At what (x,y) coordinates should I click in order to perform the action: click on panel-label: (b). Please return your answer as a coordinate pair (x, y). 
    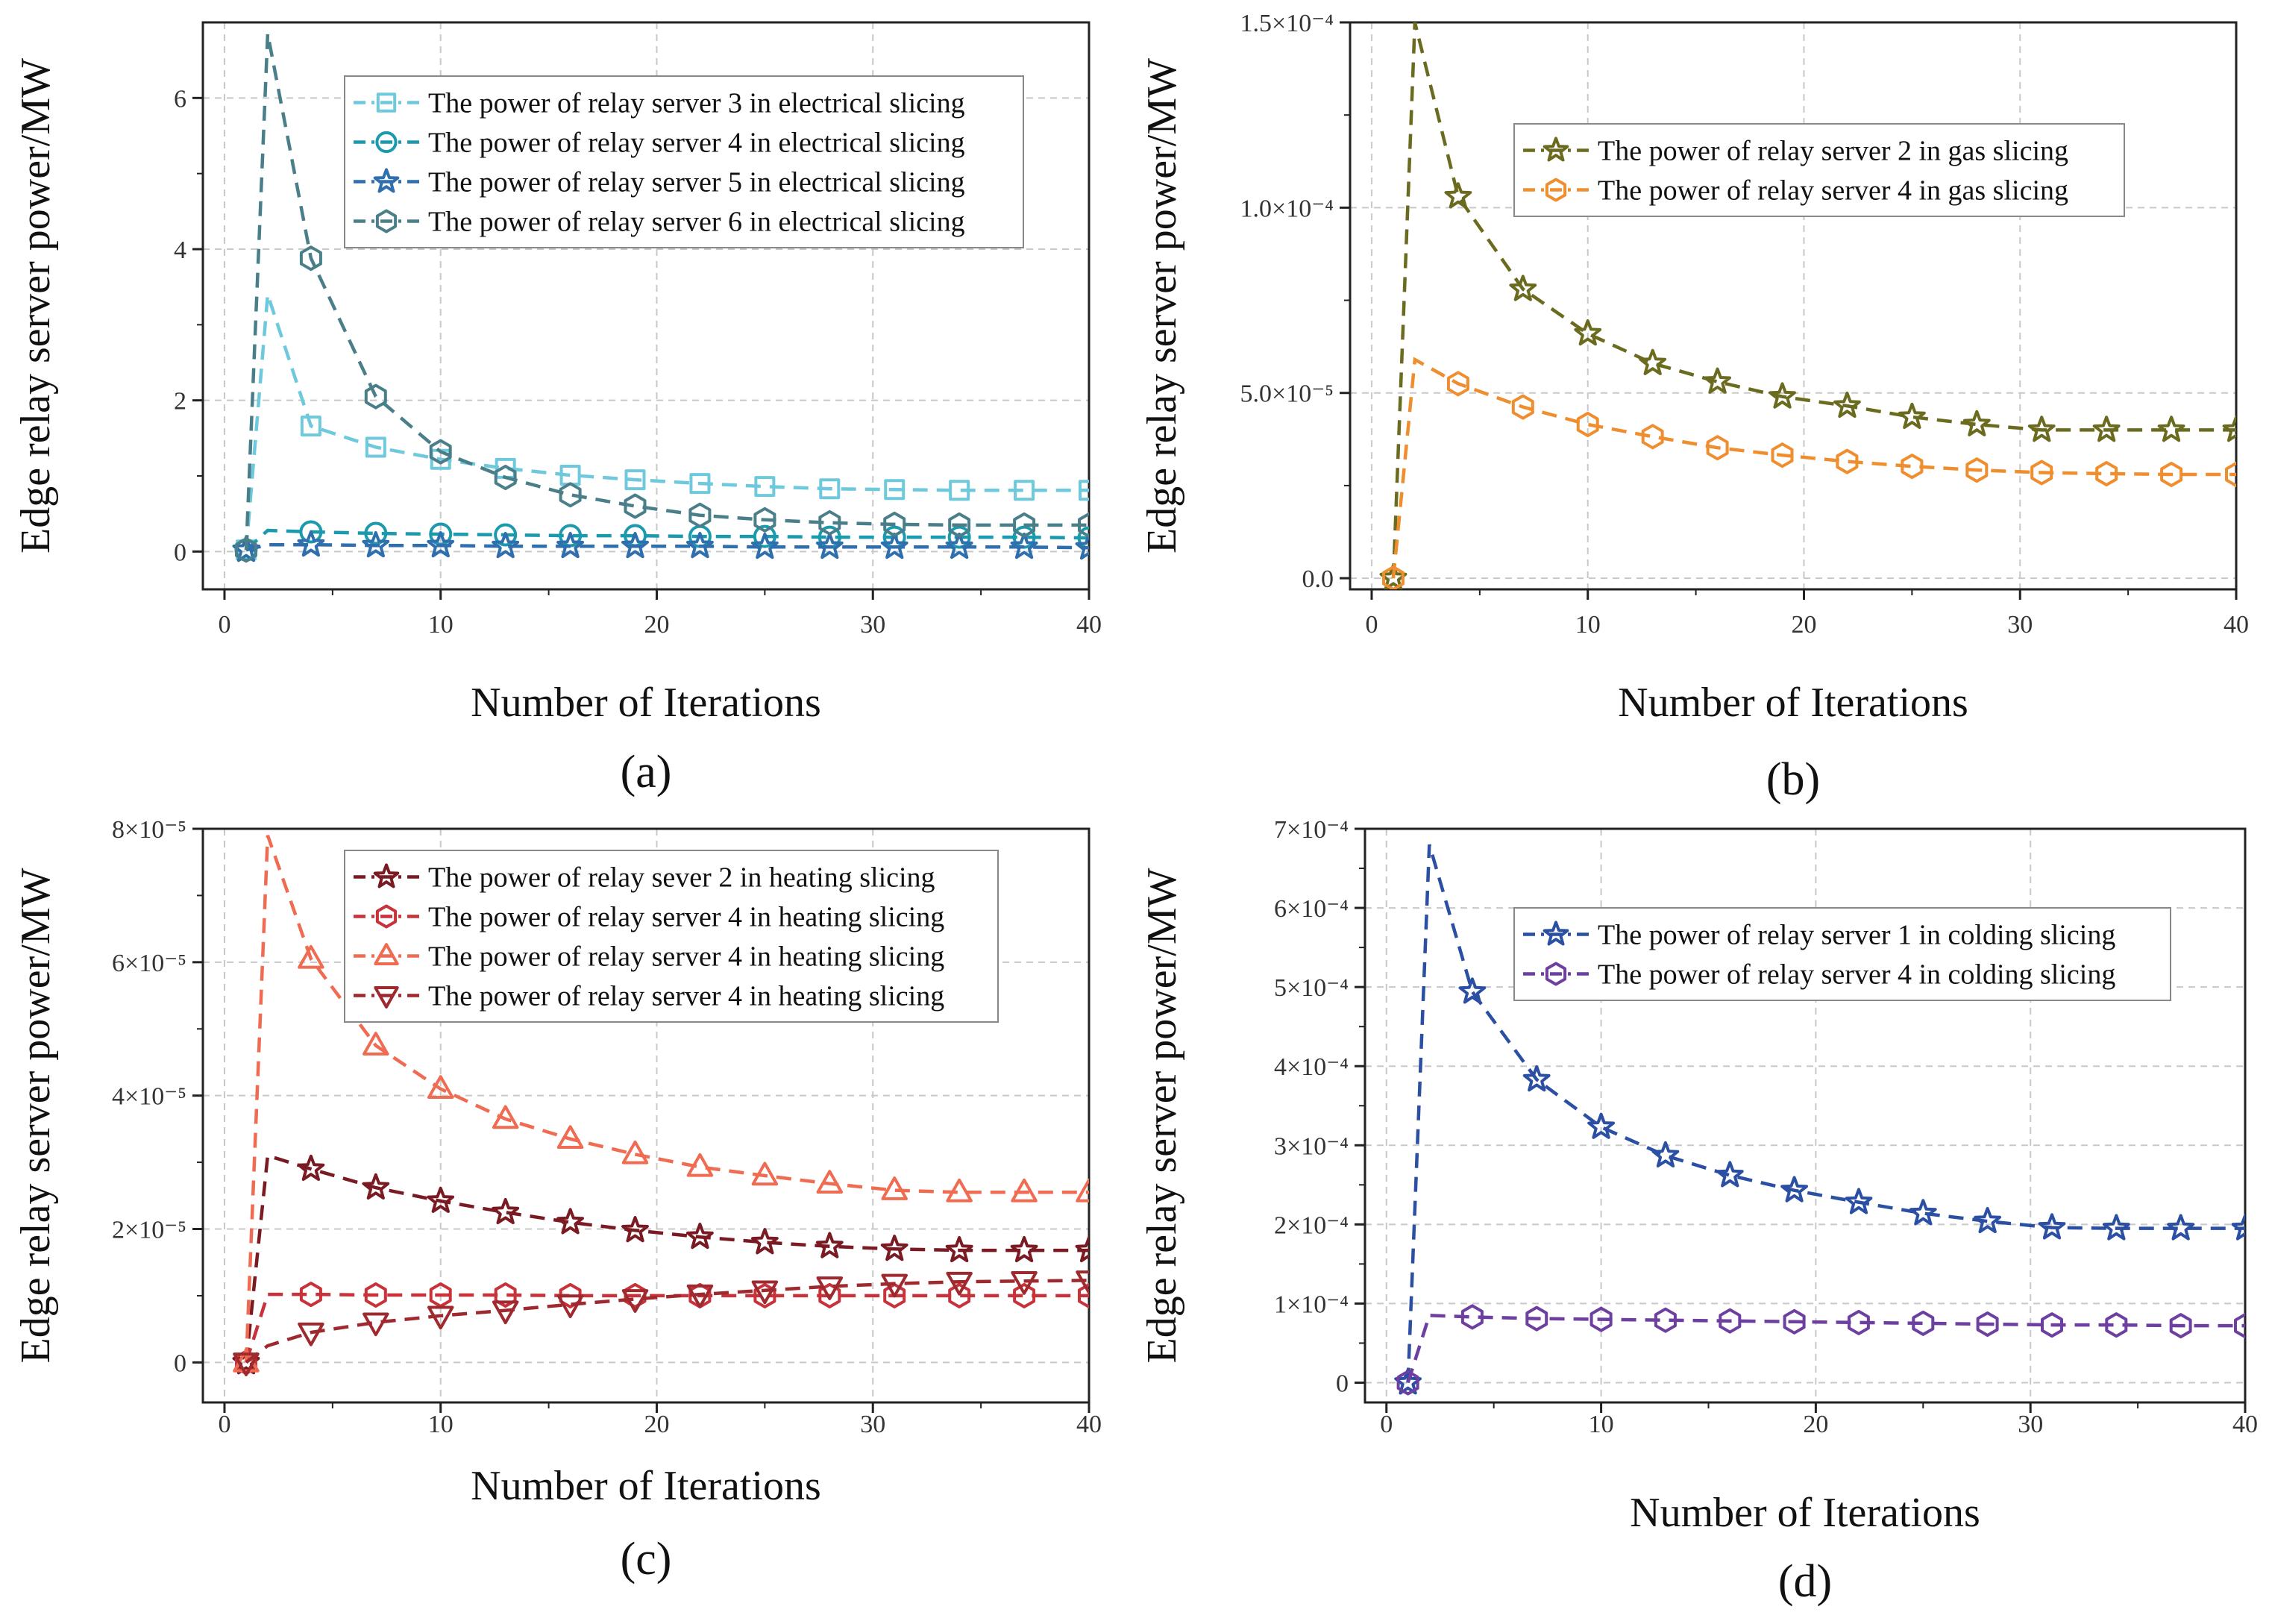
    Looking at the image, I should click on (1793, 779).